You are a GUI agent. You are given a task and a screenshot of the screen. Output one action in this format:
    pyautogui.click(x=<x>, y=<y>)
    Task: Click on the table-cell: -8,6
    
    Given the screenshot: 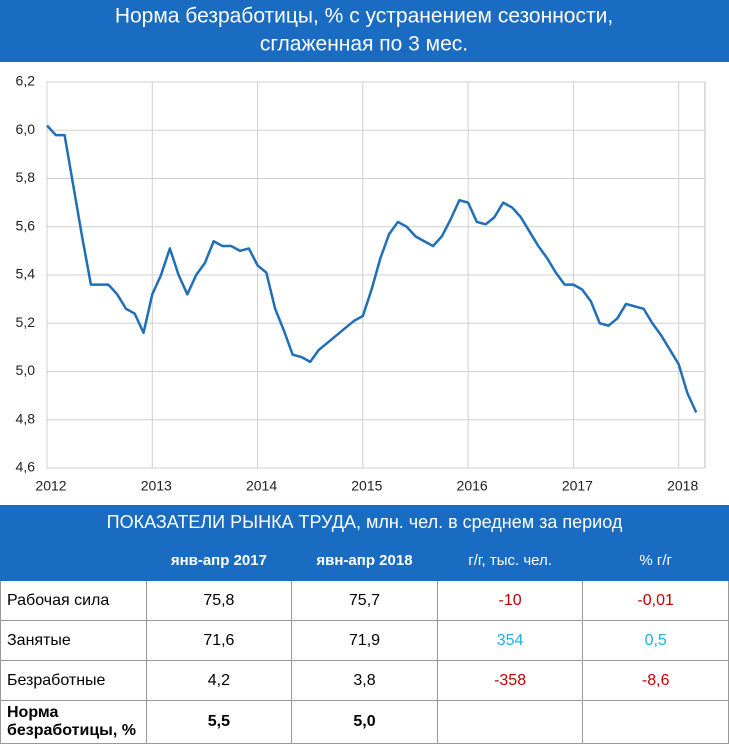 What is the action you would take?
    pyautogui.click(x=655, y=680)
    